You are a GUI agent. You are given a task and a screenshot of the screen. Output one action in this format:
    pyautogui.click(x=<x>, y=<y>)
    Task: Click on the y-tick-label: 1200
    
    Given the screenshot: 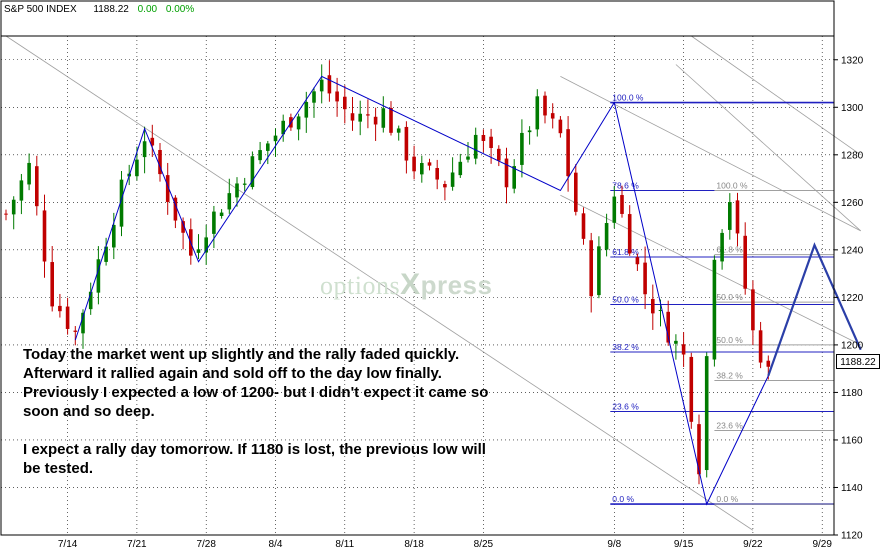 What is the action you would take?
    pyautogui.click(x=852, y=345)
    